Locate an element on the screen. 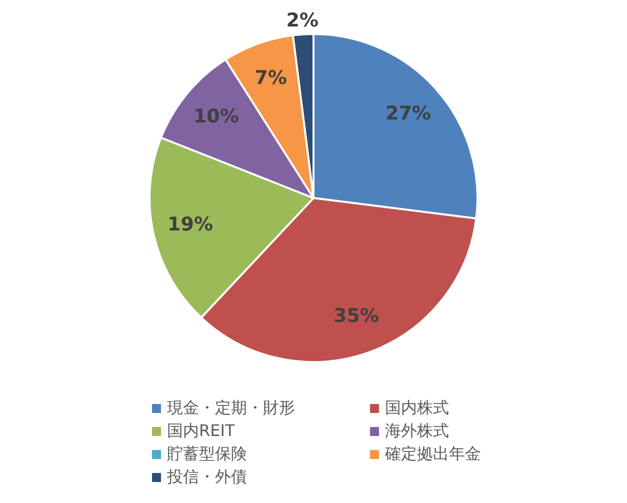  data-label: 27% is located at coordinates (408, 113).